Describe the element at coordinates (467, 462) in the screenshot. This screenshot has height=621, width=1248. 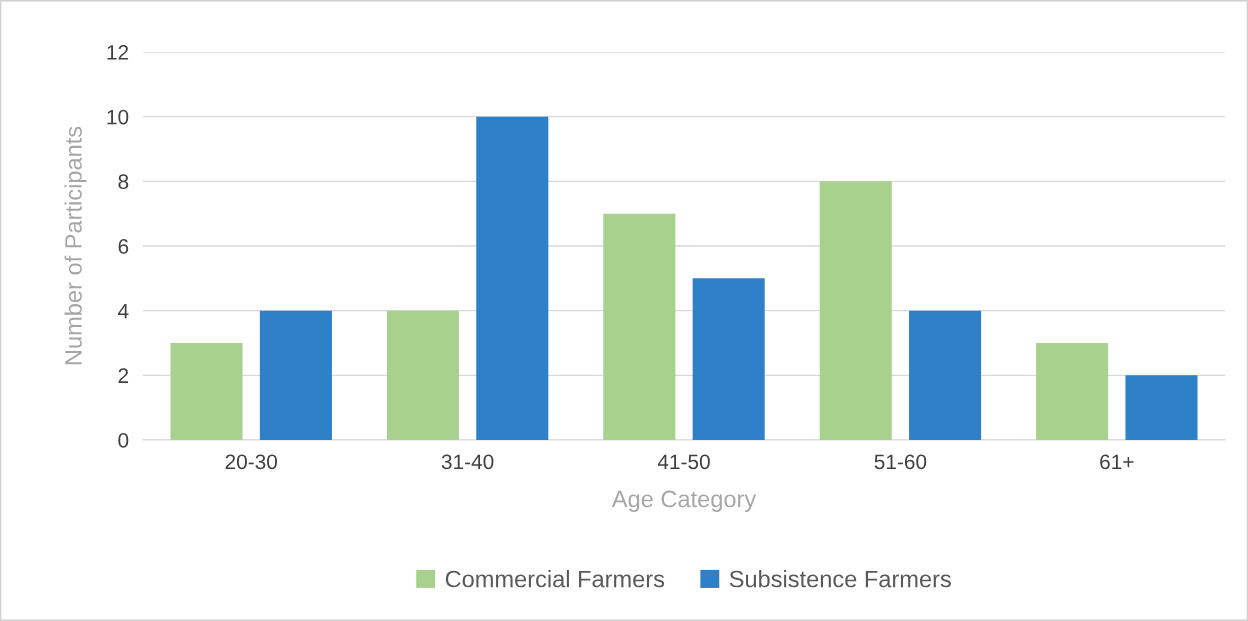
I see `x-tick-label: 31-40` at that location.